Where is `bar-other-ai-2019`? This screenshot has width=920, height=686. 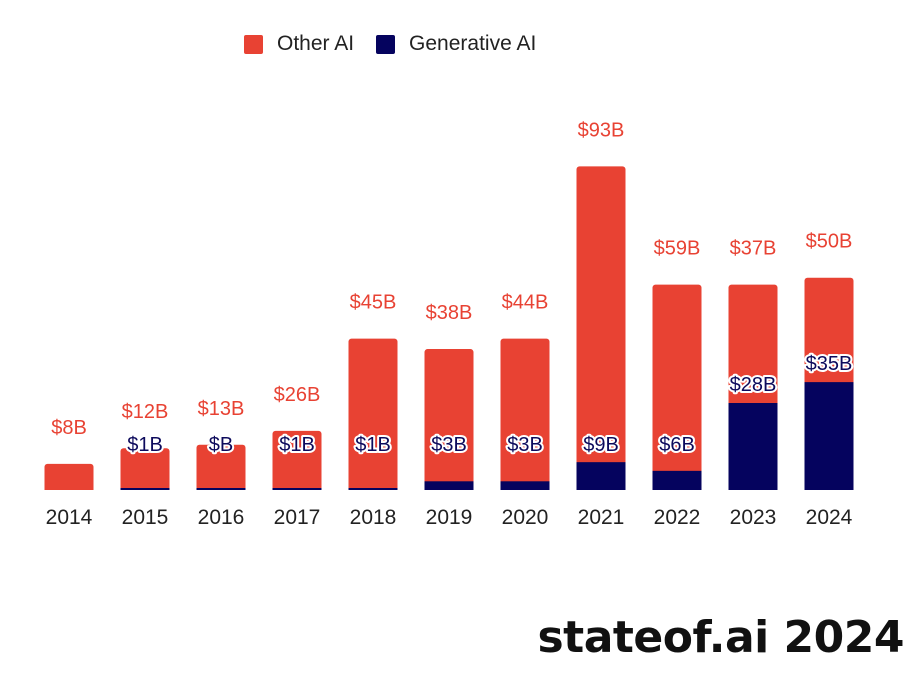
bar-other-ai-2019 is located at coordinates (449, 419).